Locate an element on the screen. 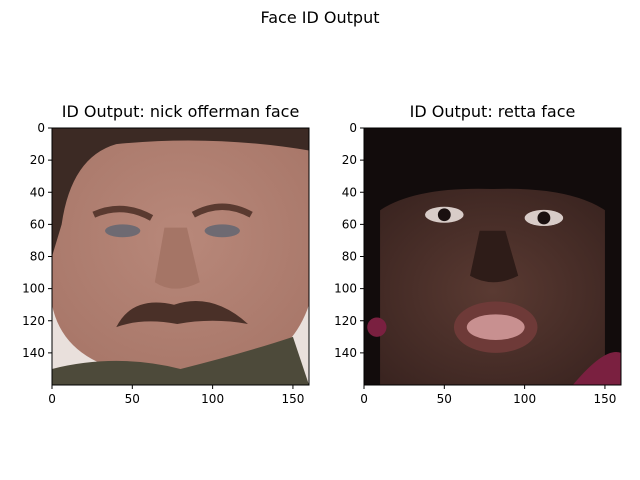  eye-left is located at coordinates (123, 231).